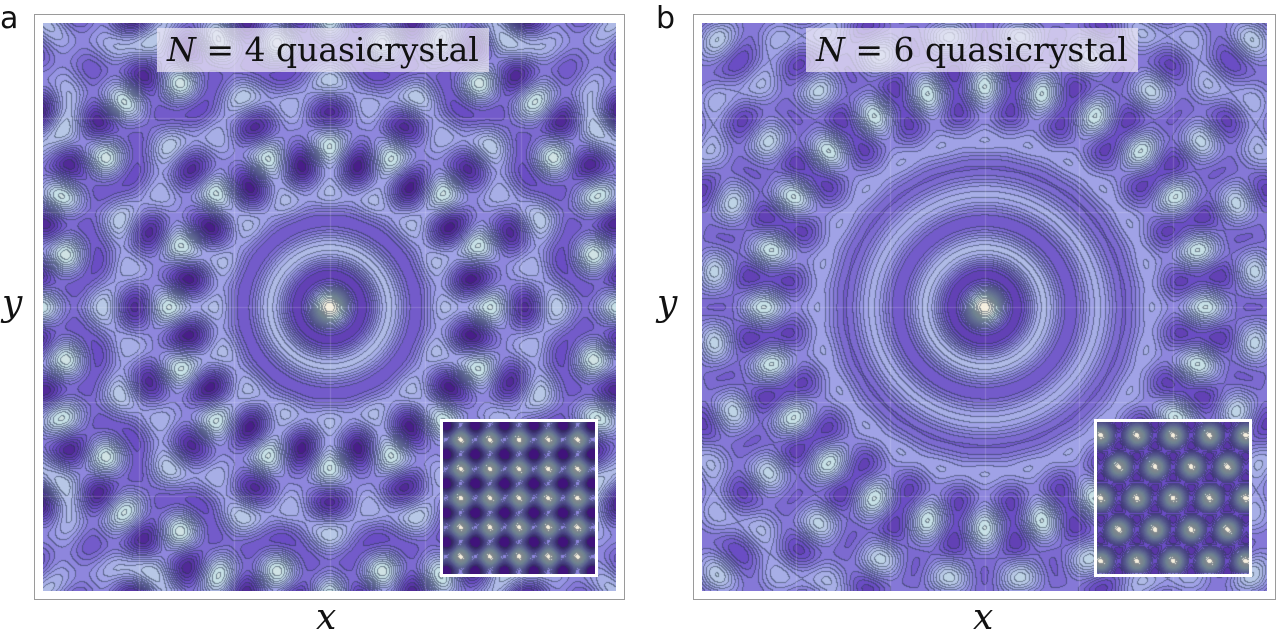 This screenshot has height=638, width=1280. I want to click on panel-b-xlabel: x, so click(983, 617).